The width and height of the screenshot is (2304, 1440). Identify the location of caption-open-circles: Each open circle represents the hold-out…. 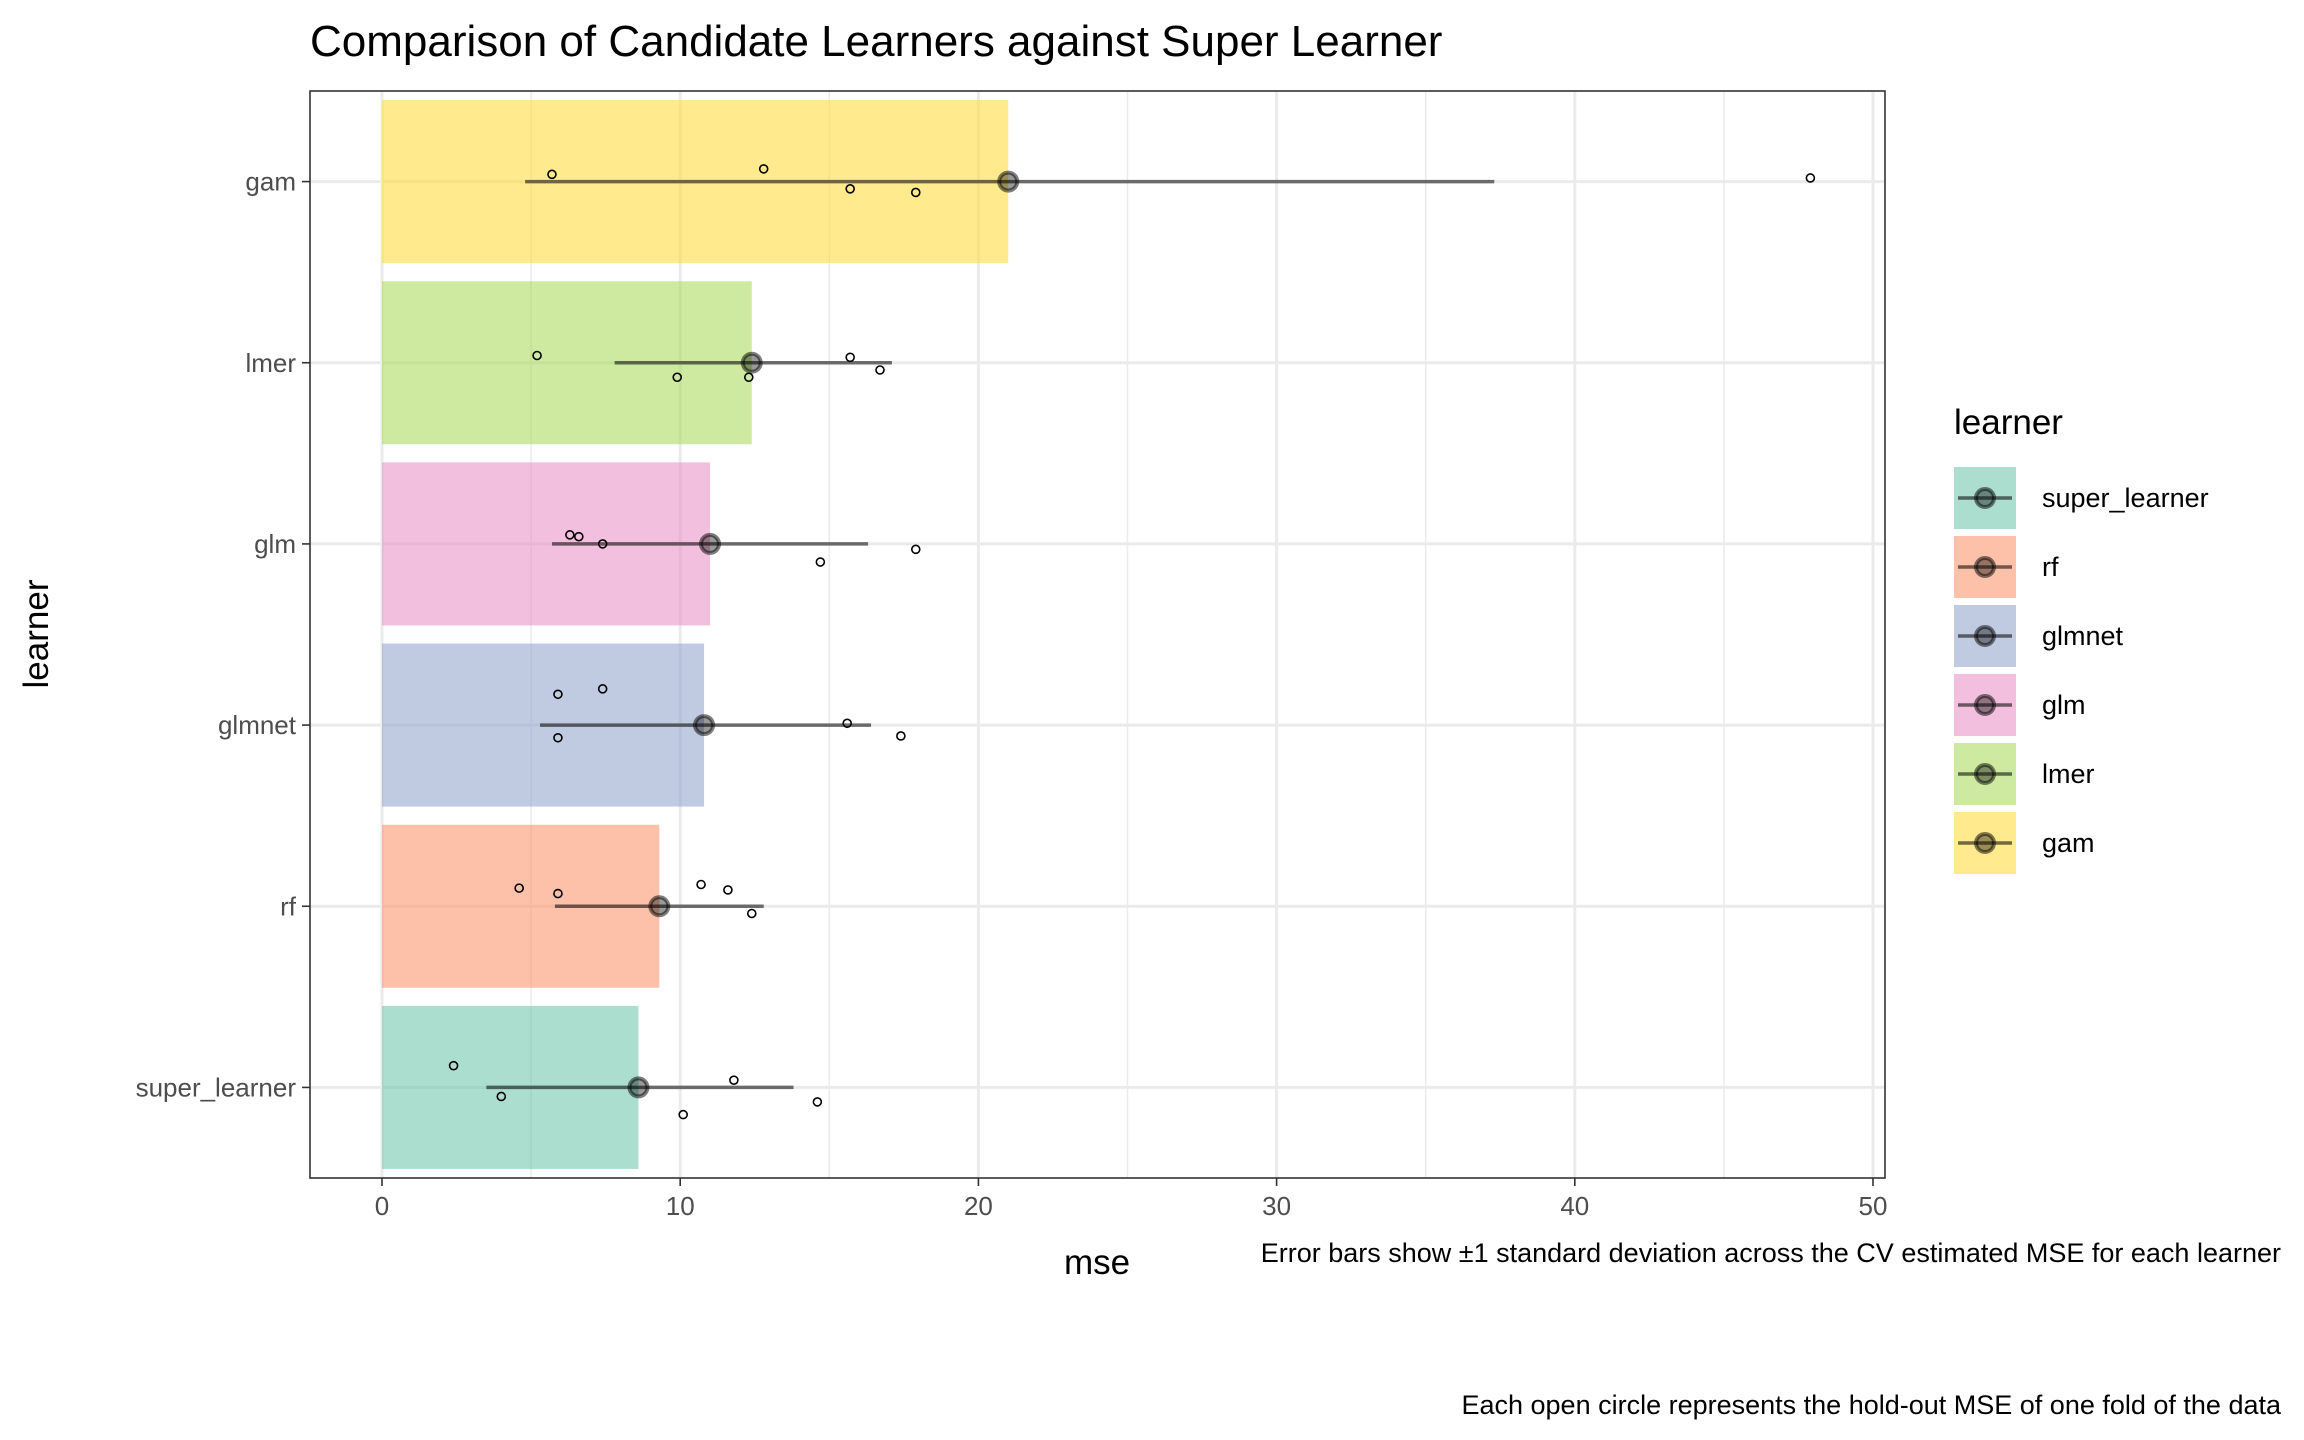
(1871, 1405).